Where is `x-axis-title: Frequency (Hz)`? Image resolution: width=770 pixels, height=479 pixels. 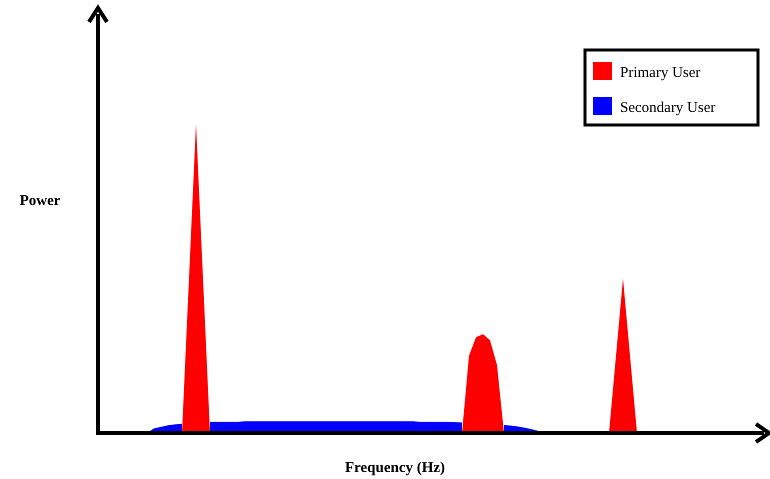 x-axis-title: Frequency (Hz) is located at coordinates (395, 468).